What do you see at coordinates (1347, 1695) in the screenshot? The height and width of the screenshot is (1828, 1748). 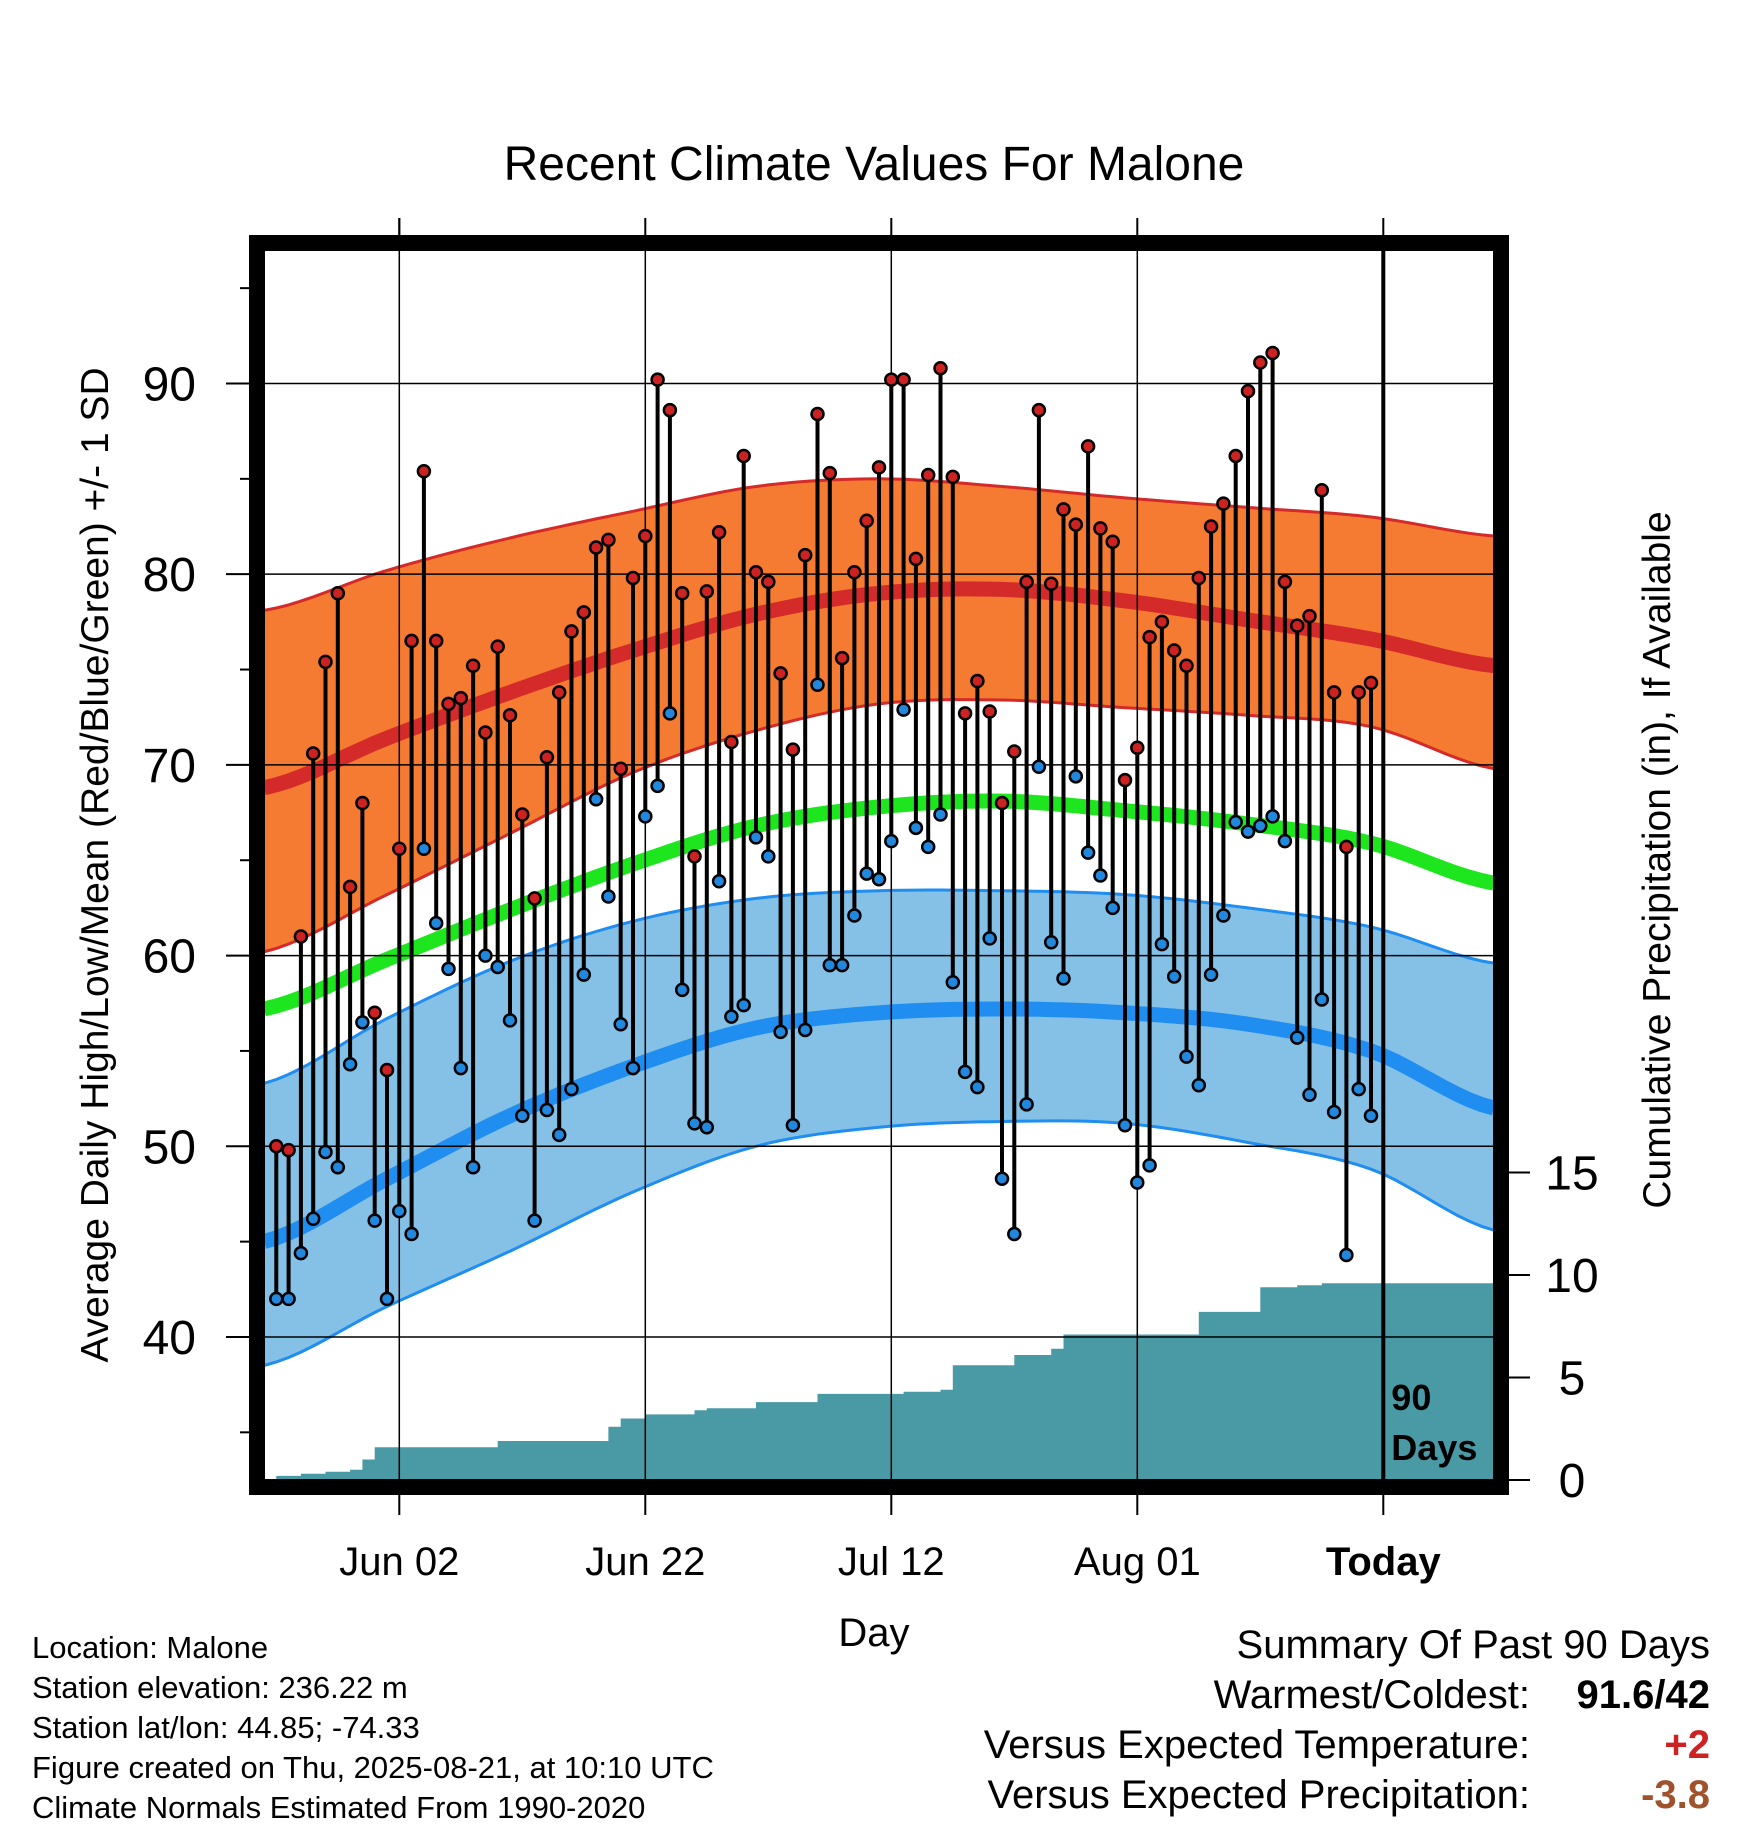 I see `warm-cold-row: Warmest/Coldest: 91.6/42` at bounding box center [1347, 1695].